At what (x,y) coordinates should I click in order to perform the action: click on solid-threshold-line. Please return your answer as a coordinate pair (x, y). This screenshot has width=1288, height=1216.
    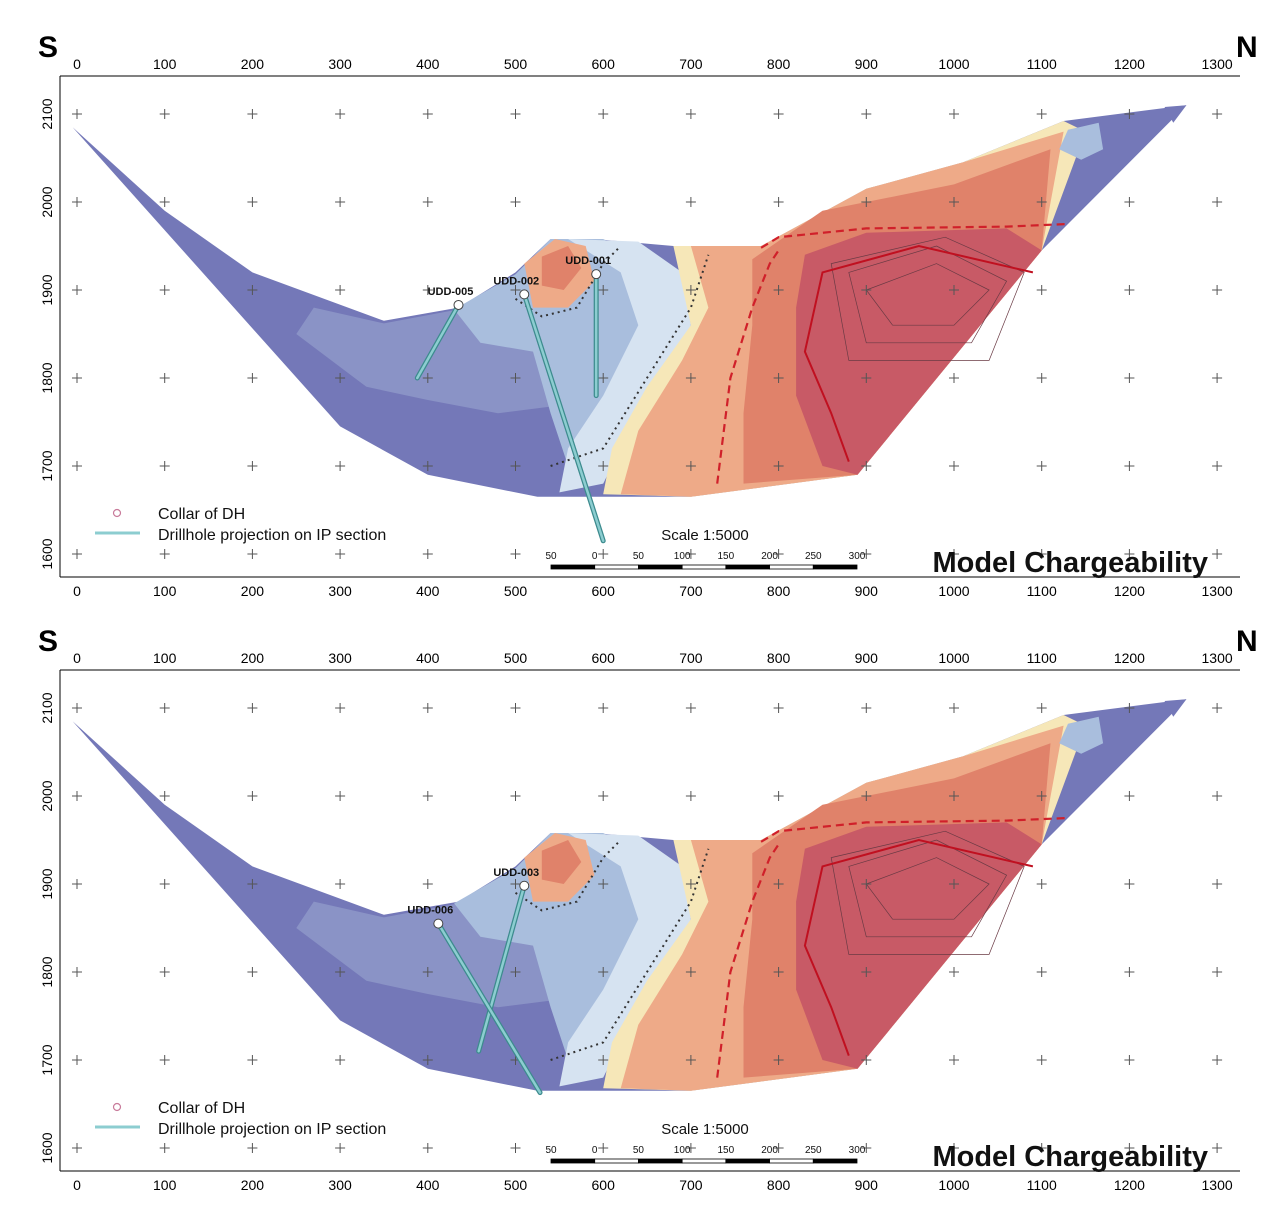
    Looking at the image, I should click on (918, 353).